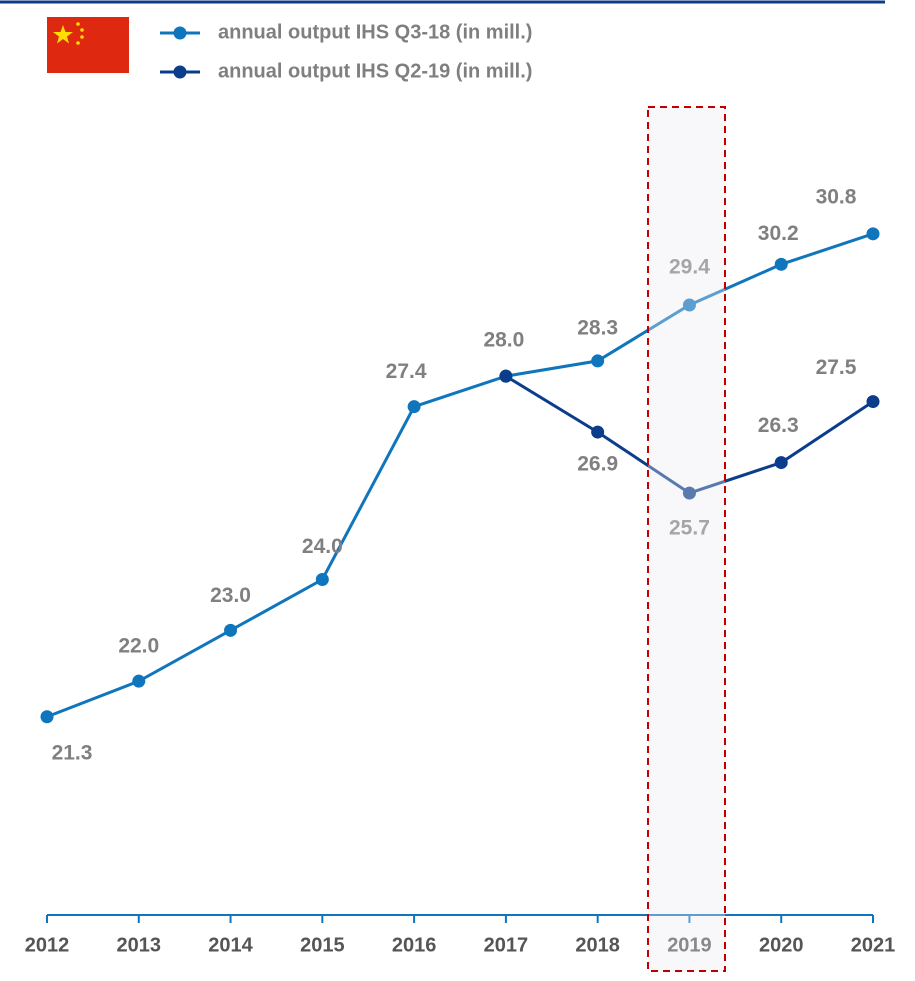  I want to click on x-tick-label: 2017, so click(506, 945).